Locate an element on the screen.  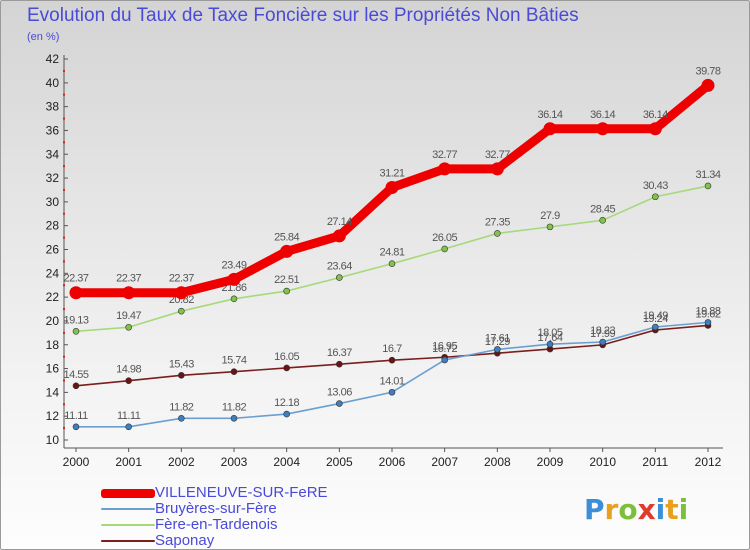
x-tick-label: 2010 is located at coordinates (602, 462).